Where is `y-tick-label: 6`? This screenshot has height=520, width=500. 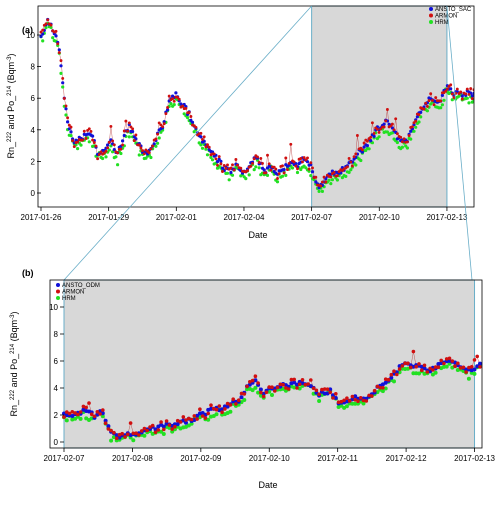 y-tick-label: 6 is located at coordinates (56, 361).